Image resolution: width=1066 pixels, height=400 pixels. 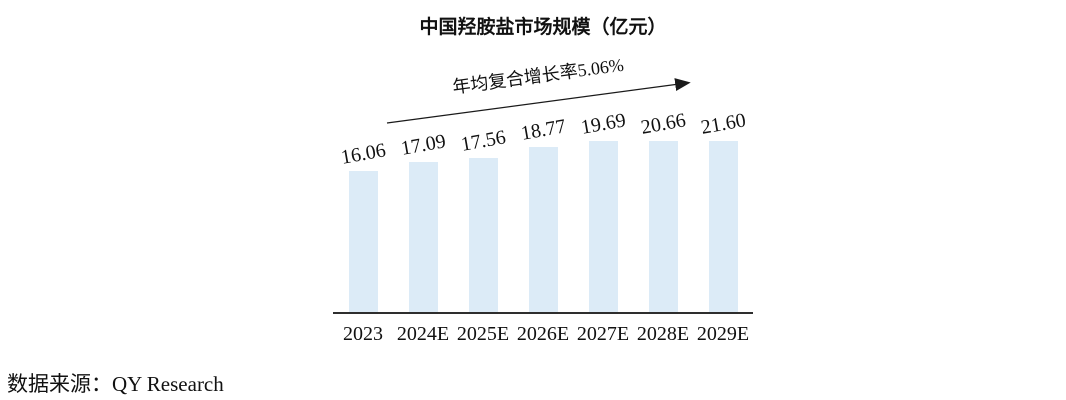 What do you see at coordinates (422, 145) in the screenshot?
I see `bar-value-label: 17.09` at bounding box center [422, 145].